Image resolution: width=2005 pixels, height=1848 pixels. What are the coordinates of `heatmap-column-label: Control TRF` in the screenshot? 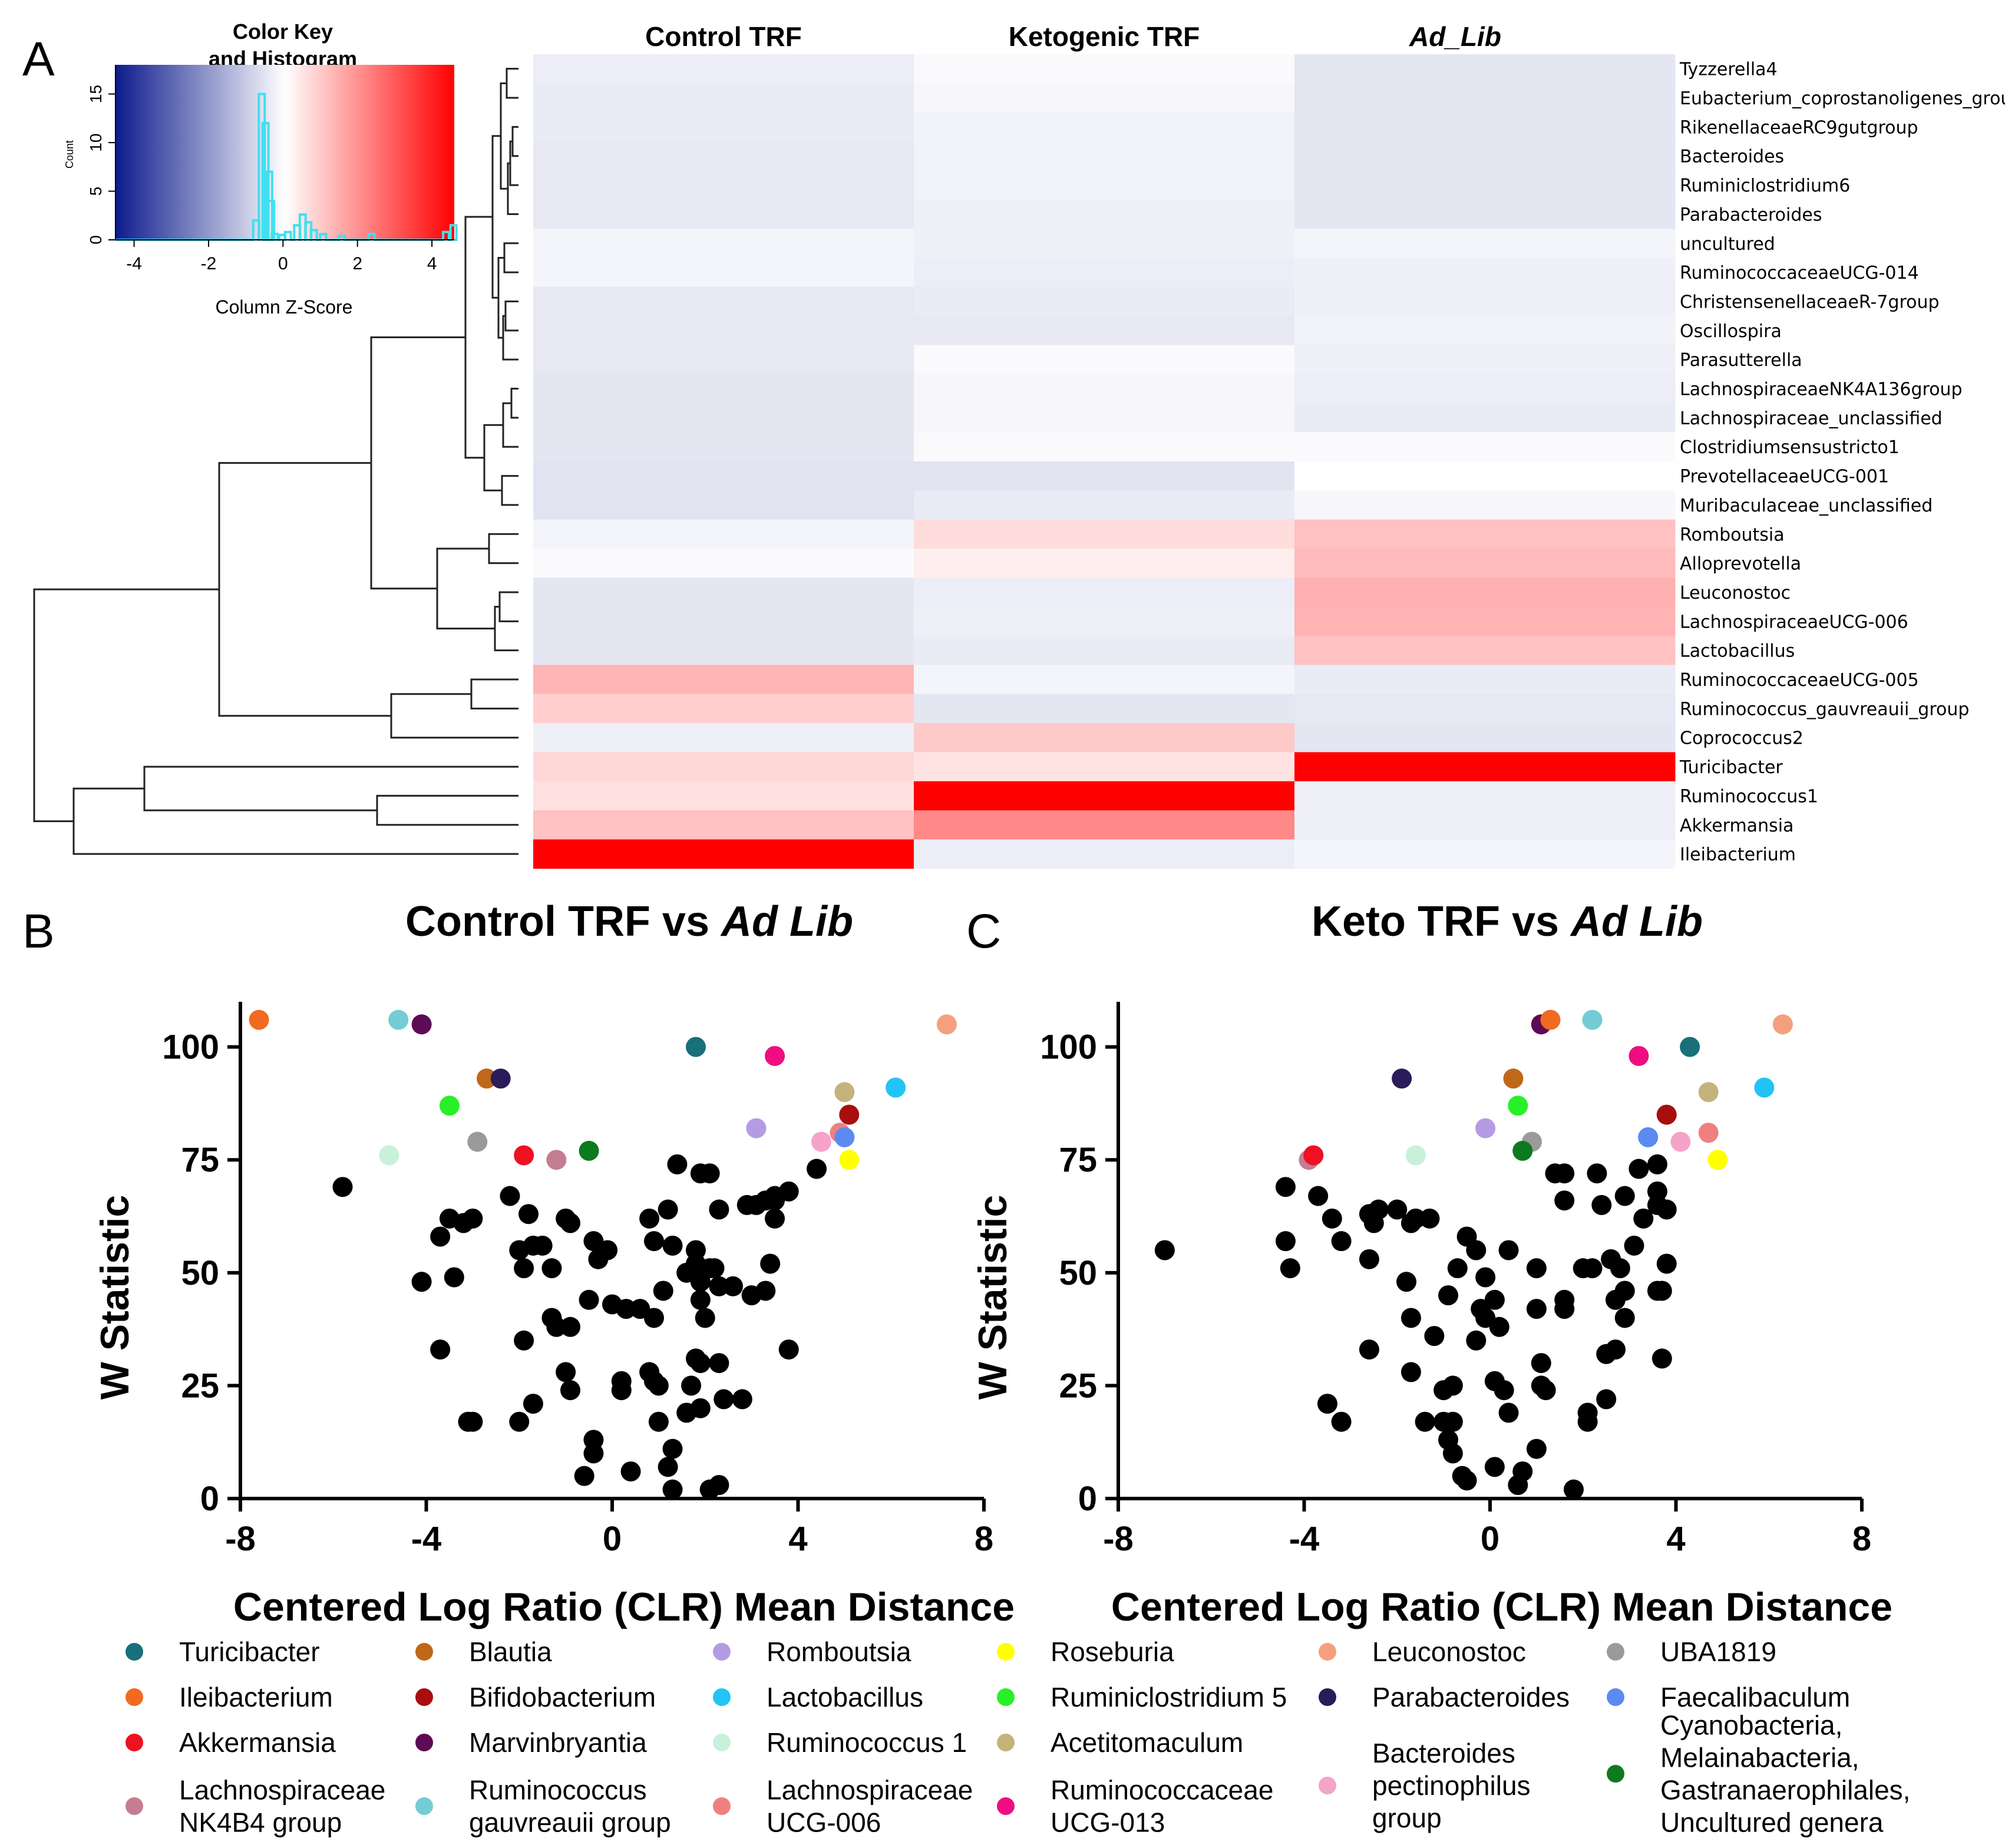 It's located at (723, 36).